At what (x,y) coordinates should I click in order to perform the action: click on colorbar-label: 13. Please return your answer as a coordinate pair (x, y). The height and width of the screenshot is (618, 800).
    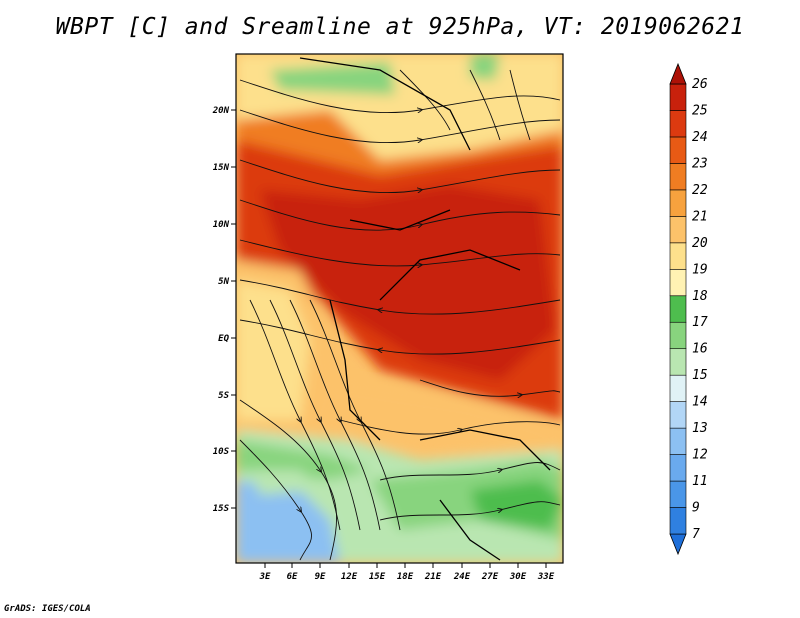
    Looking at the image, I should click on (700, 428).